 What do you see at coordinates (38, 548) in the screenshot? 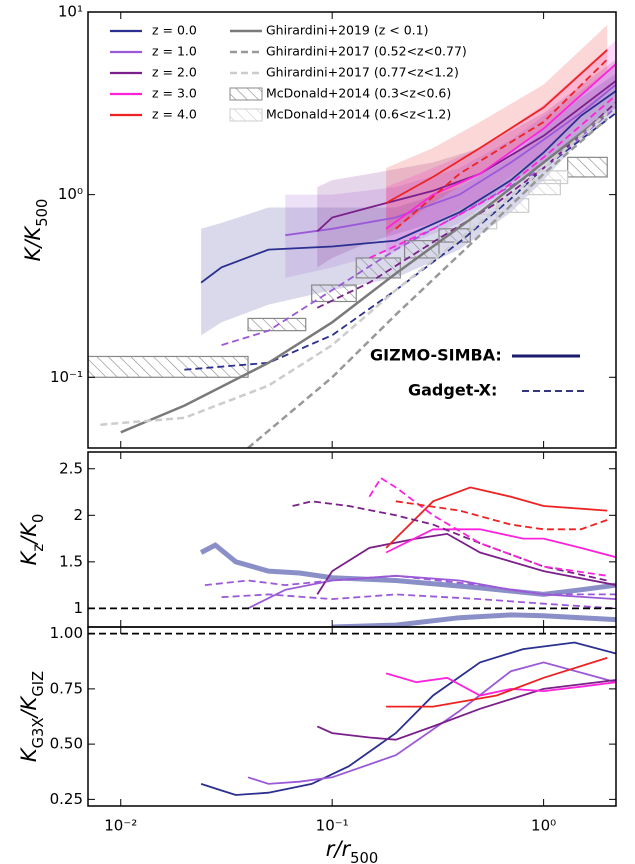
I see `label-part: z` at bounding box center [38, 548].